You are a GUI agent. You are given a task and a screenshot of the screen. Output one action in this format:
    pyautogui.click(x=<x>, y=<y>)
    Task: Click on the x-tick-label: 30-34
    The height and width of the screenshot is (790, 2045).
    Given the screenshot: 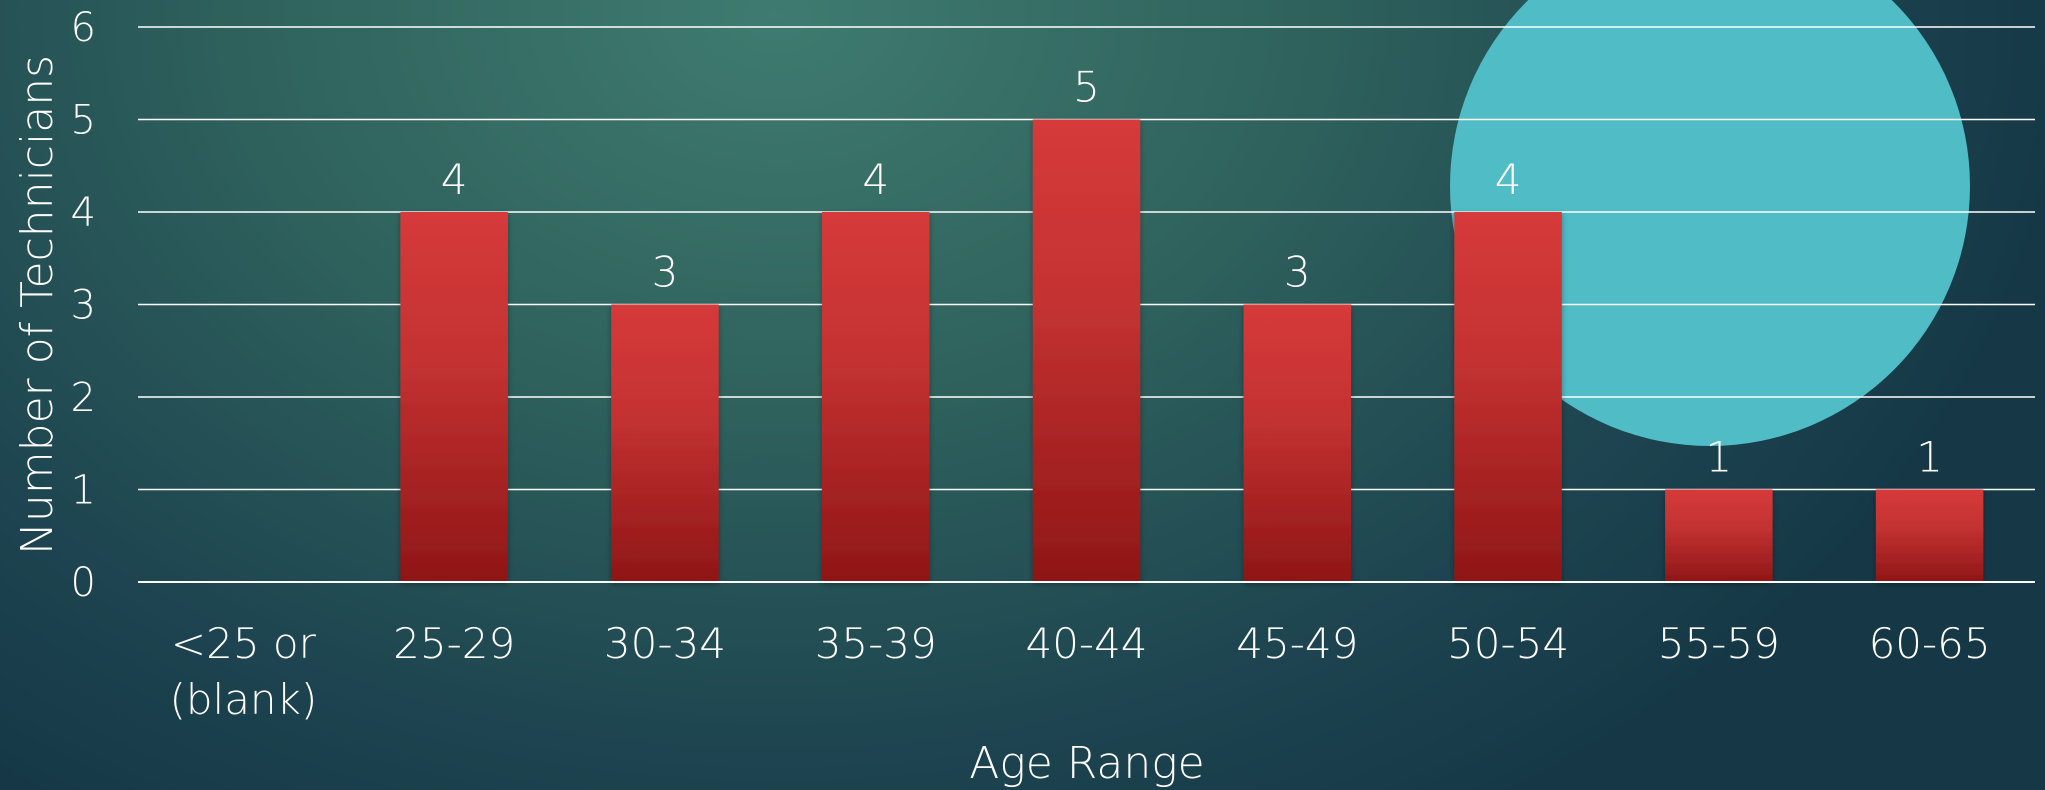 What is the action you would take?
    pyautogui.click(x=665, y=643)
    